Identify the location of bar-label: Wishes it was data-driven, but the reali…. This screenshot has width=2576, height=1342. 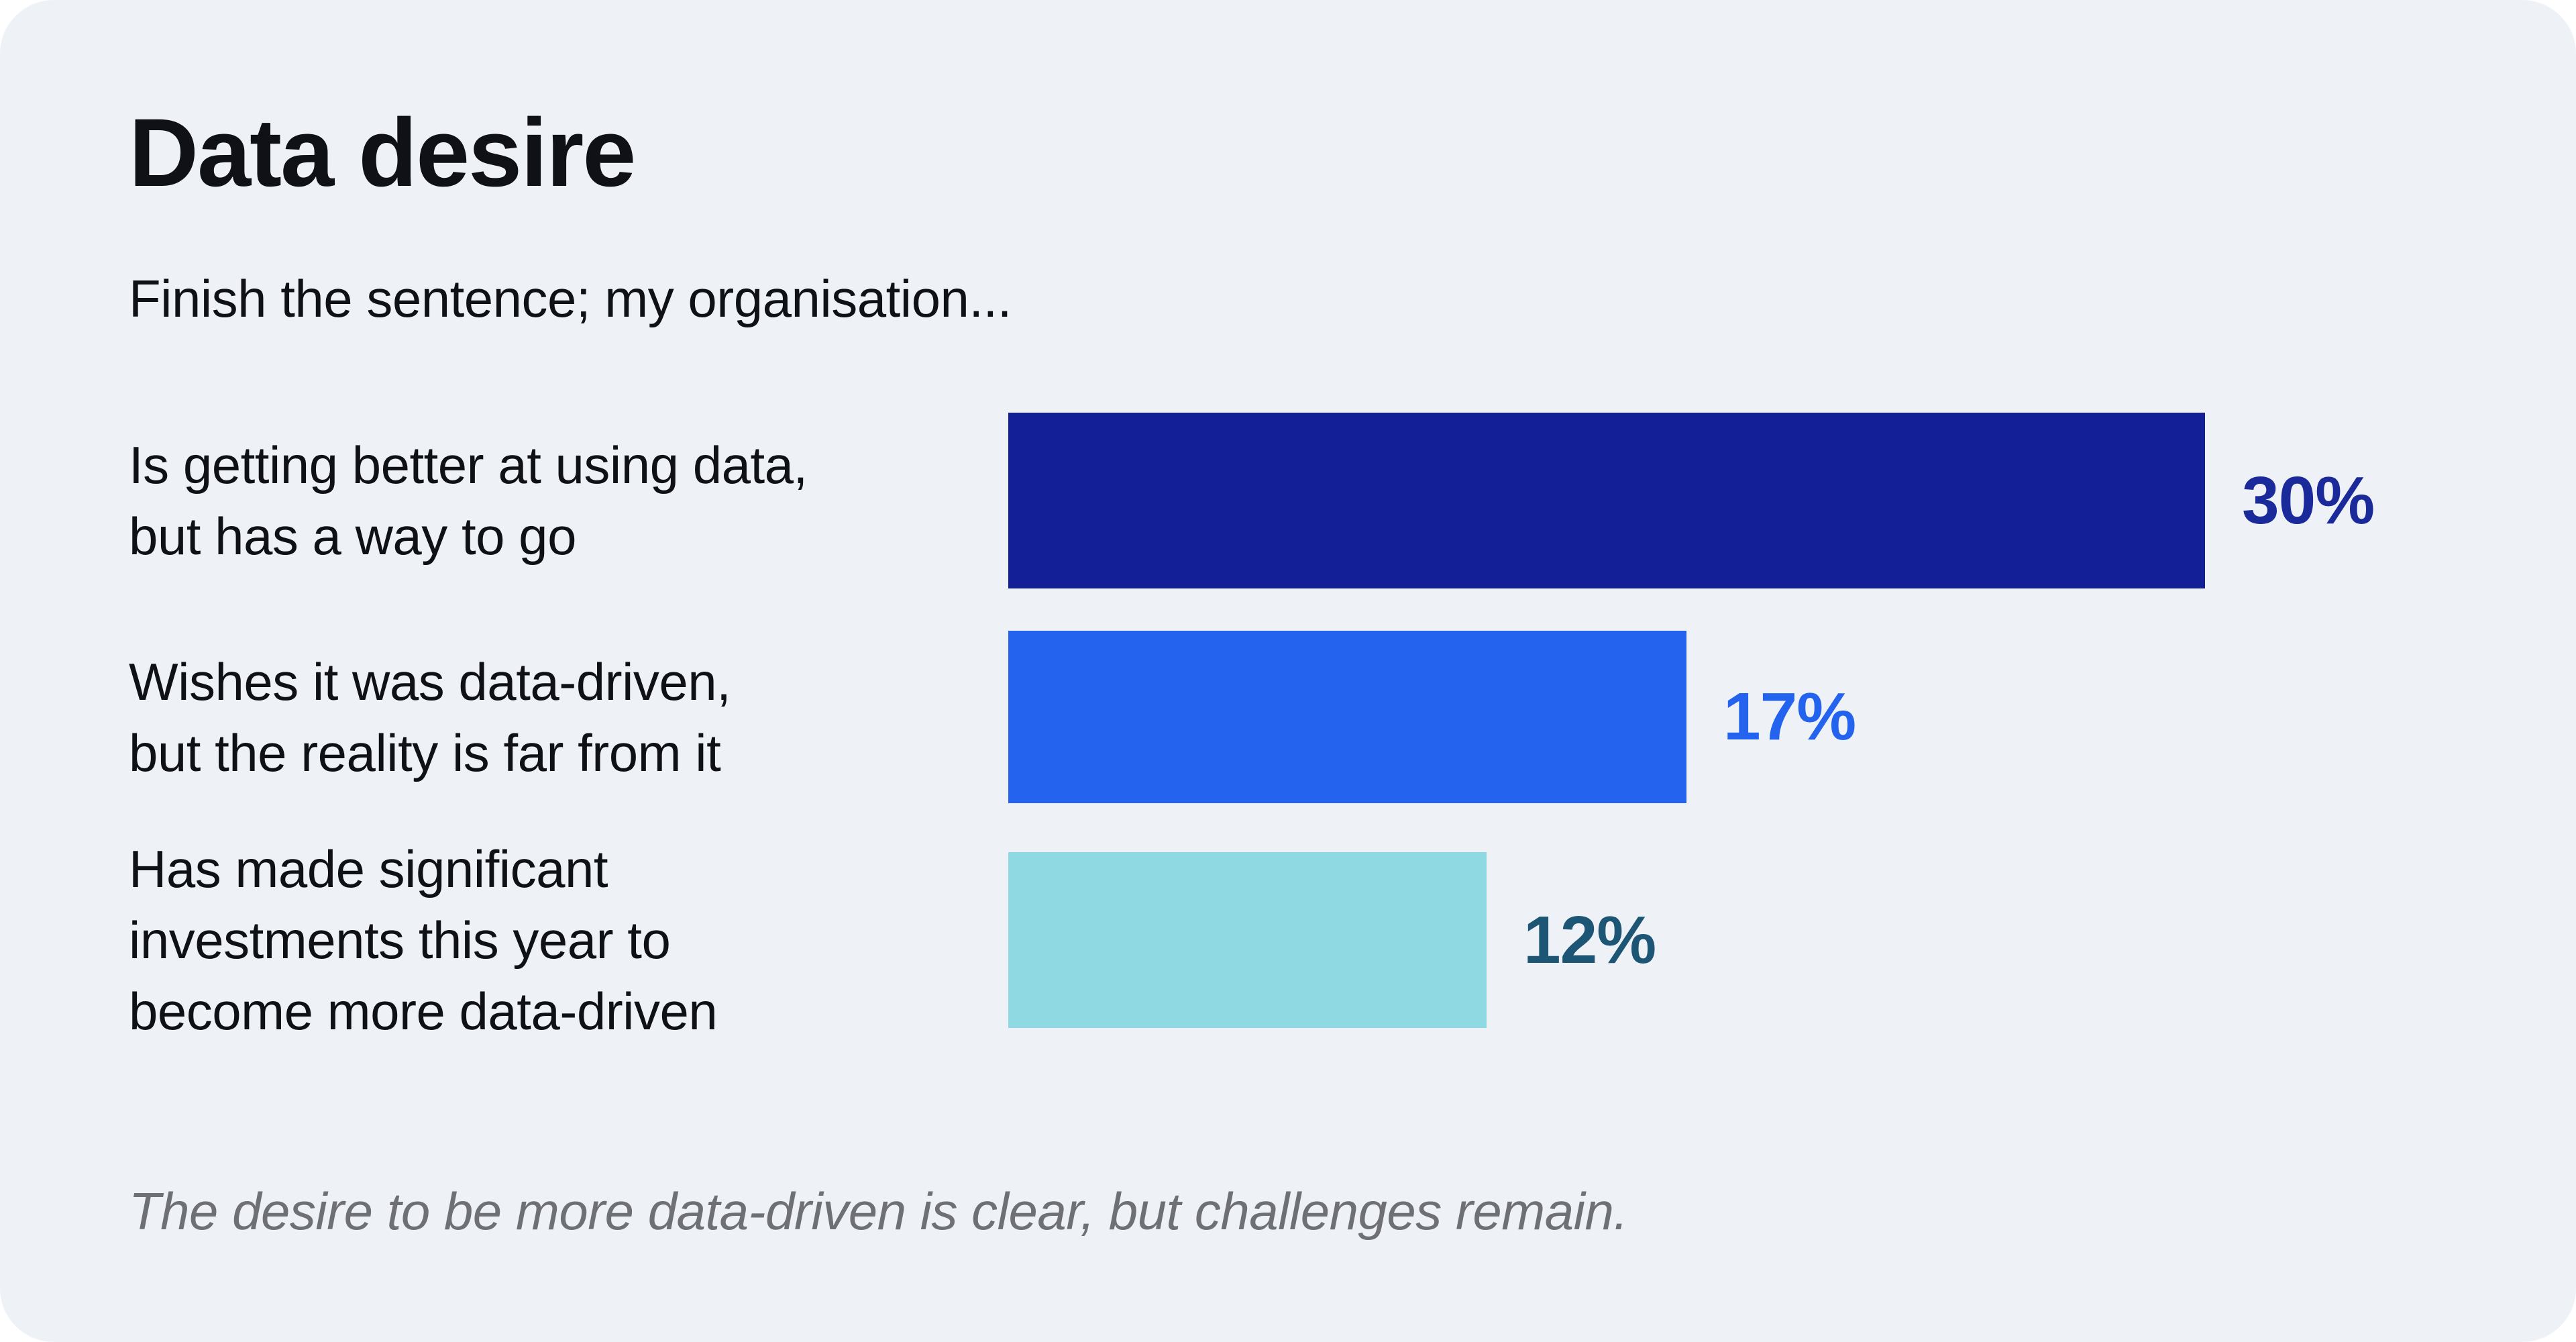
(430, 717).